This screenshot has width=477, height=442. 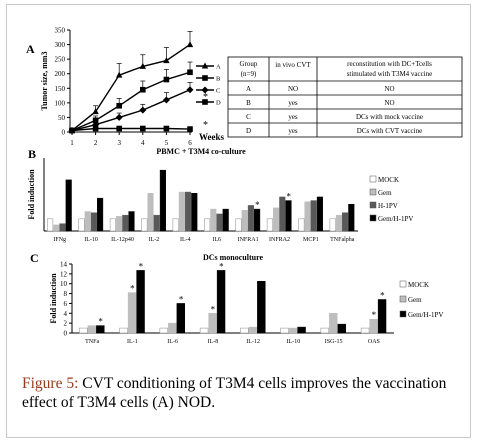 I want to click on series-line-d, so click(x=131, y=129).